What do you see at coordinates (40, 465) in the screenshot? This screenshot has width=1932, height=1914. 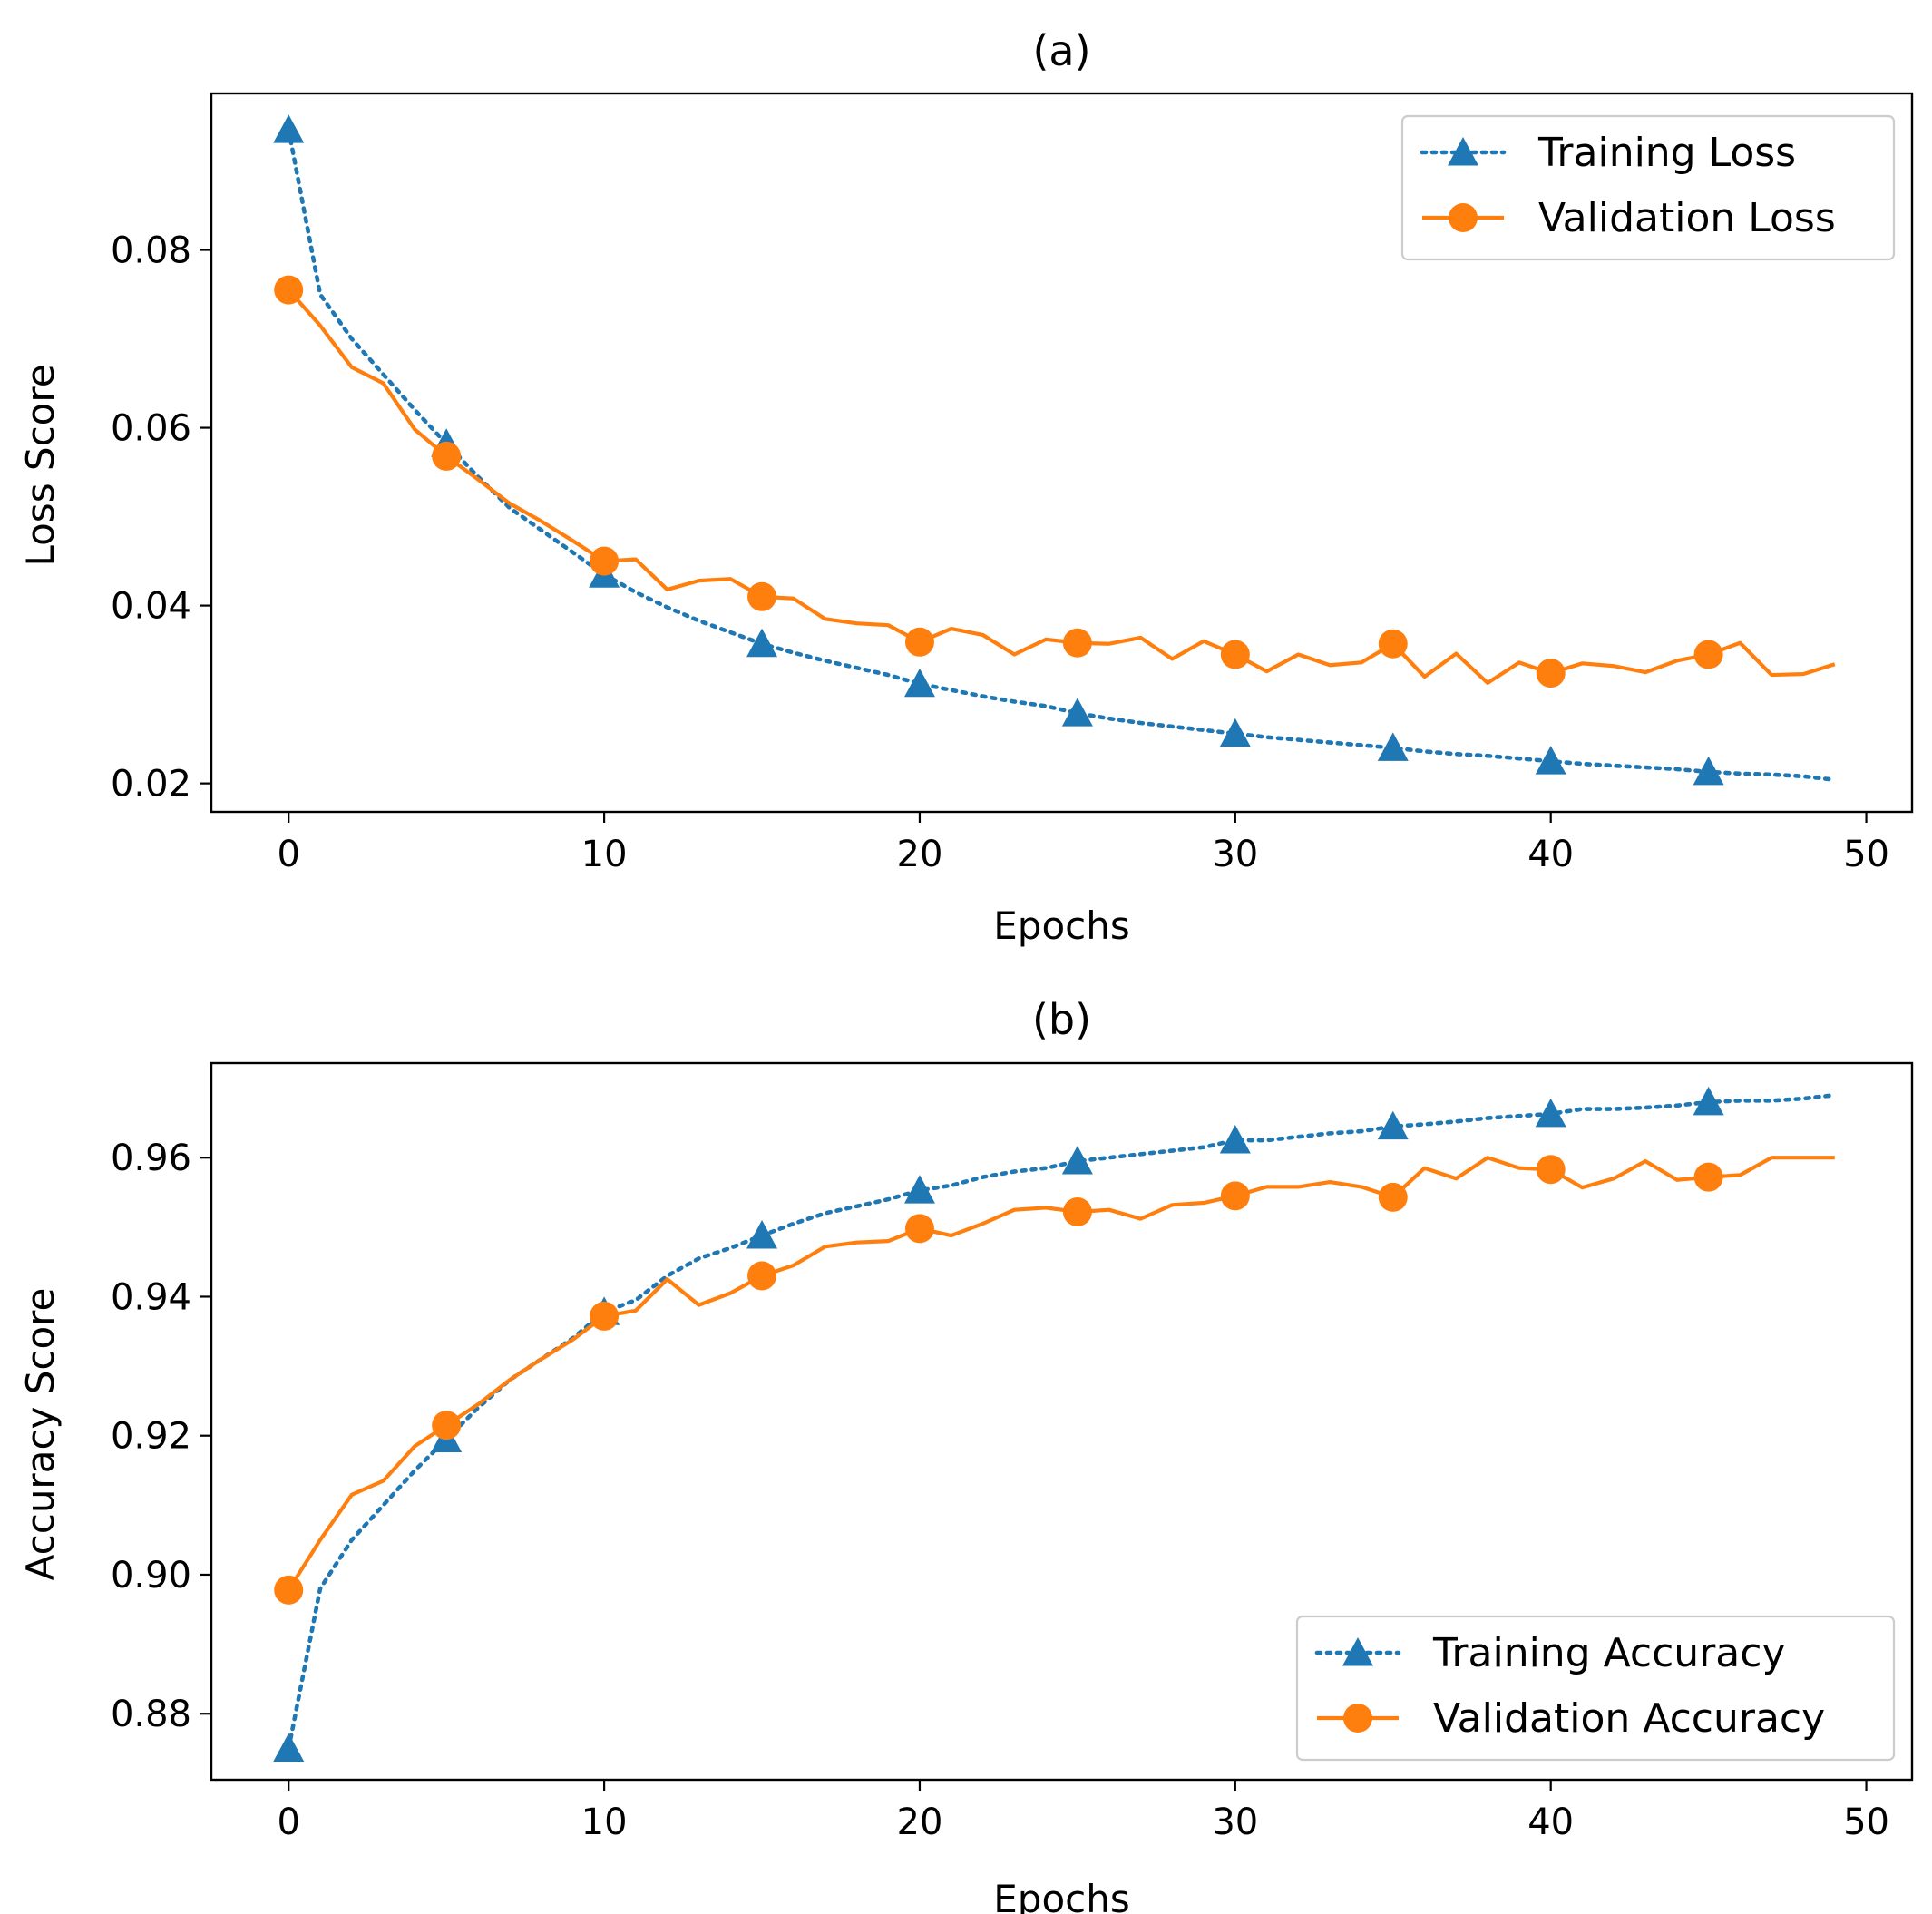 I see `y-axis-label: Loss Score` at bounding box center [40, 465].